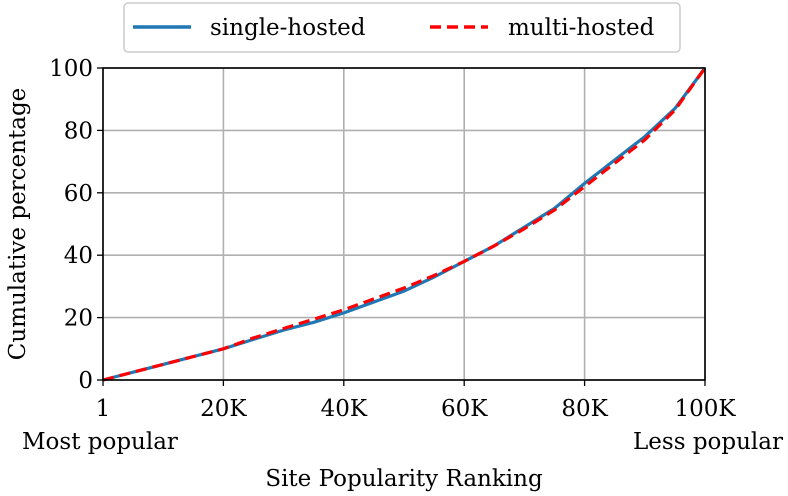 This screenshot has width=788, height=496. What do you see at coordinates (71, 69) in the screenshot?
I see `y-tick-label: 100` at bounding box center [71, 69].